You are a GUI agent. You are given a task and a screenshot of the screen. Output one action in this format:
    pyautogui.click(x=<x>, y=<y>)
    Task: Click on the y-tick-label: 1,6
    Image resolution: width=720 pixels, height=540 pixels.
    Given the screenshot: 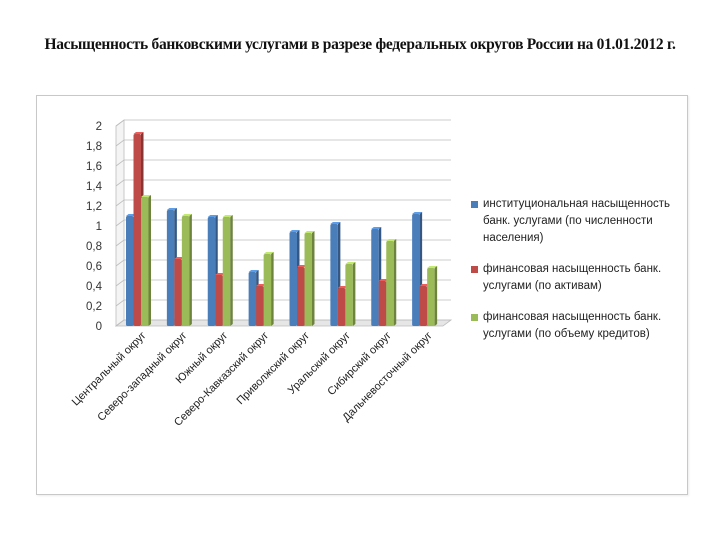 What is the action you would take?
    pyautogui.click(x=94, y=167)
    